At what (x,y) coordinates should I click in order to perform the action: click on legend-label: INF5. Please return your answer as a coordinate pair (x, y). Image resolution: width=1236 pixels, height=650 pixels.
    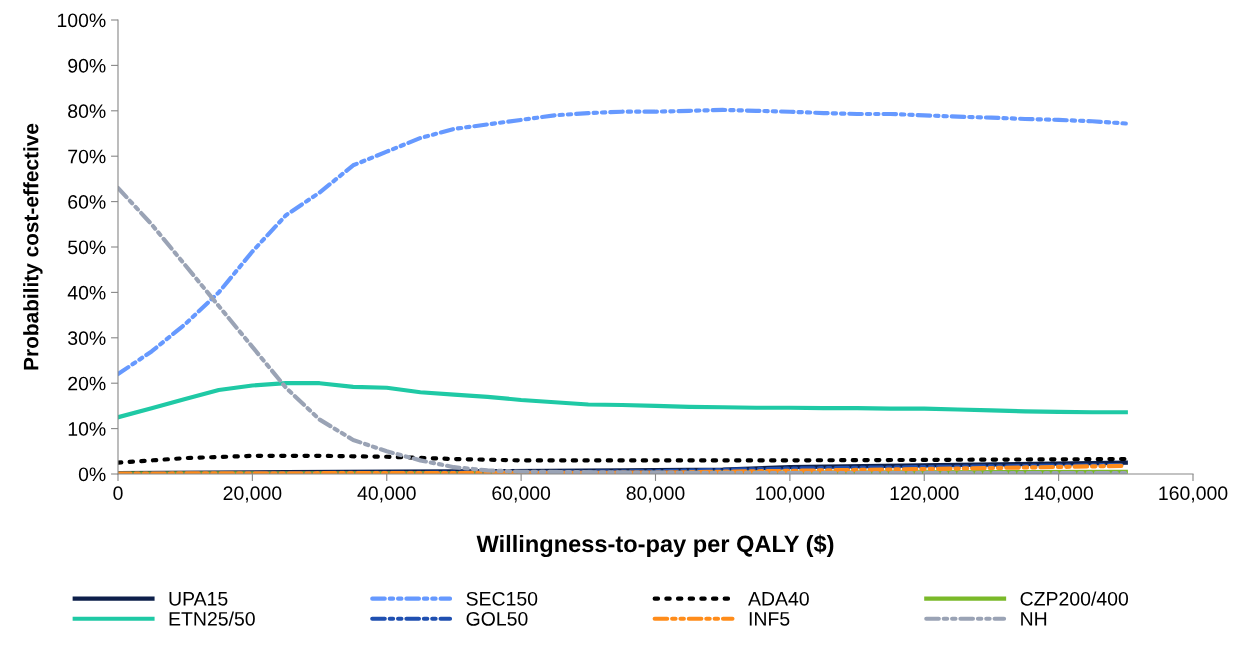
    Looking at the image, I should click on (769, 619).